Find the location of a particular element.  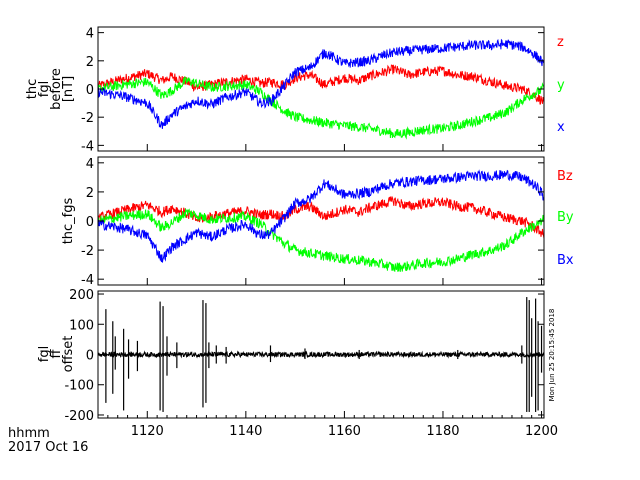

panel-fgl-before-ylabel-3: before is located at coordinates (56, 89).